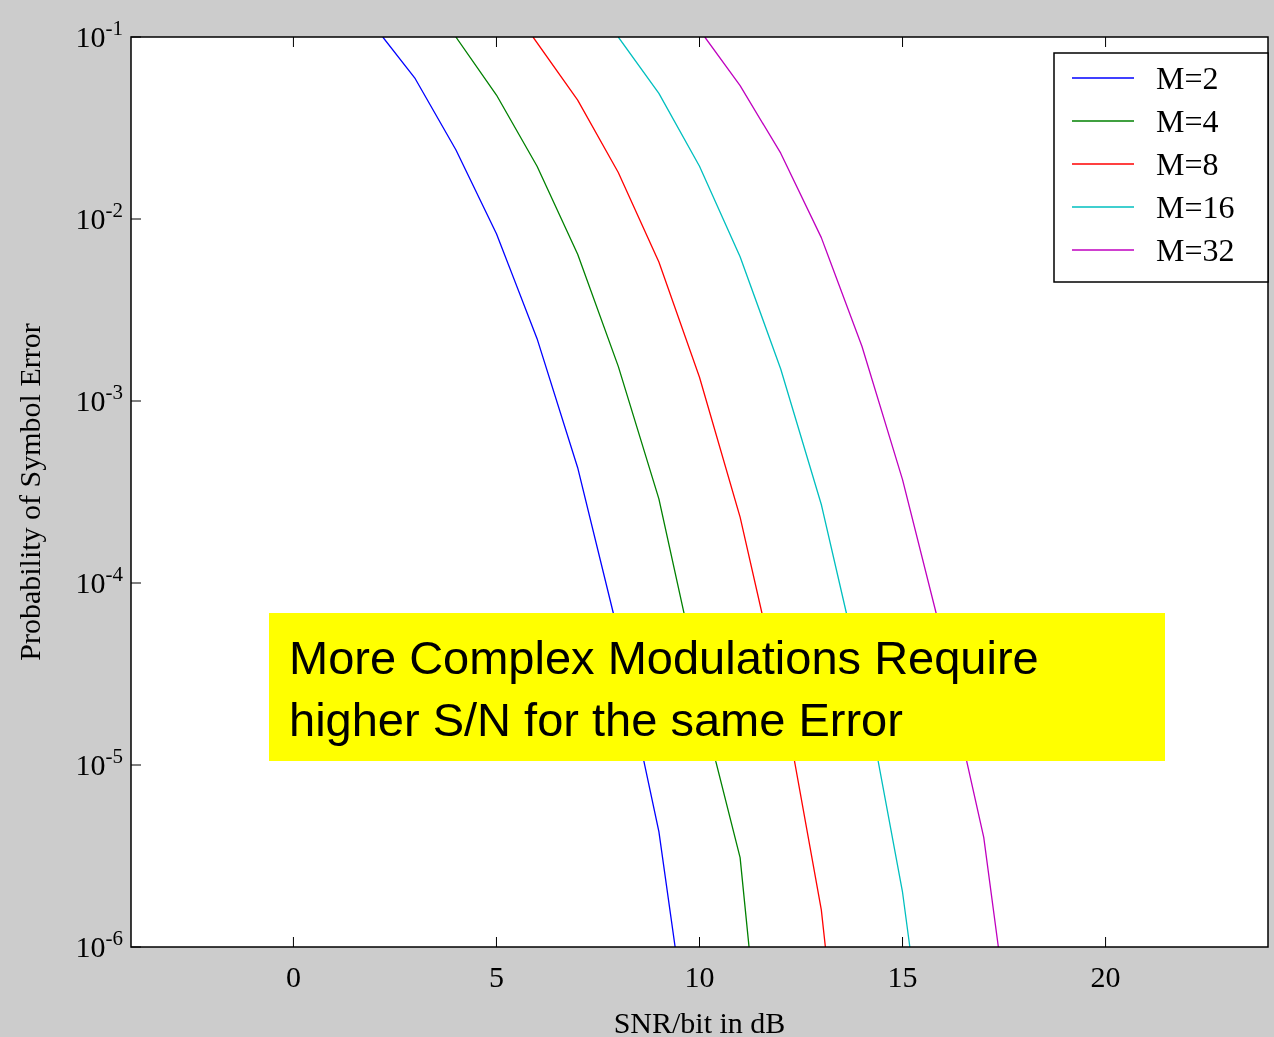 This screenshot has height=1037, width=1274. Describe the element at coordinates (496, 976) in the screenshot. I see `x-tick-label: 5` at that location.